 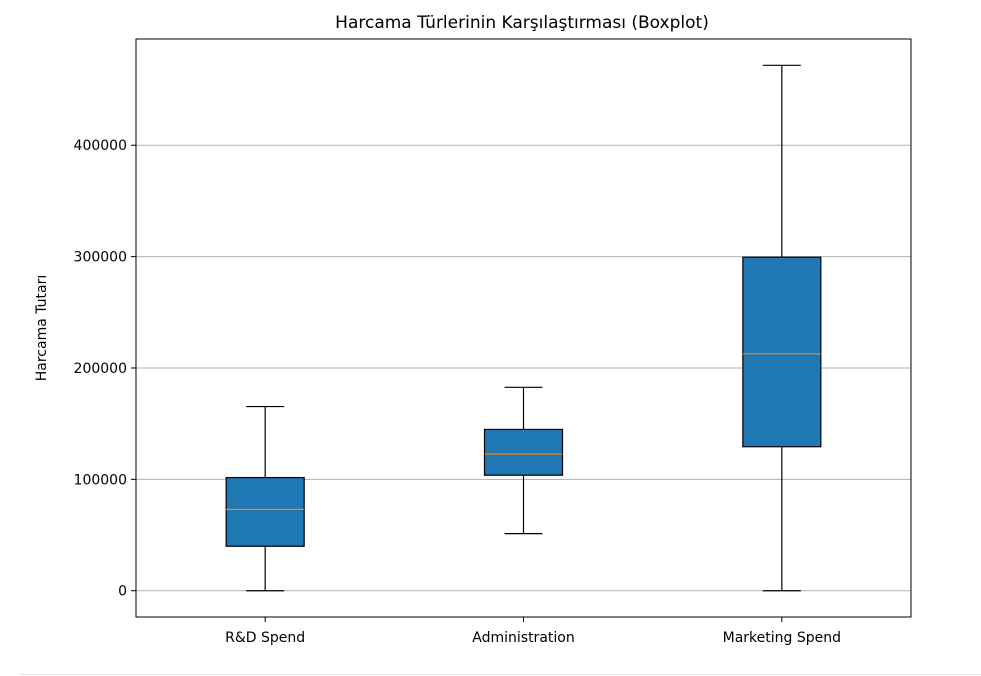 I want to click on x-tick-label: R&D Spend, so click(x=265, y=638).